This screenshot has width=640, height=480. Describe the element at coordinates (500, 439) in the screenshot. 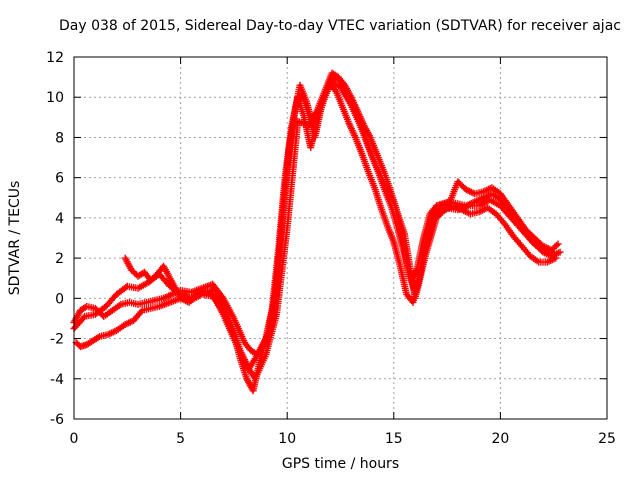

I see `x-tick-label: 20` at that location.